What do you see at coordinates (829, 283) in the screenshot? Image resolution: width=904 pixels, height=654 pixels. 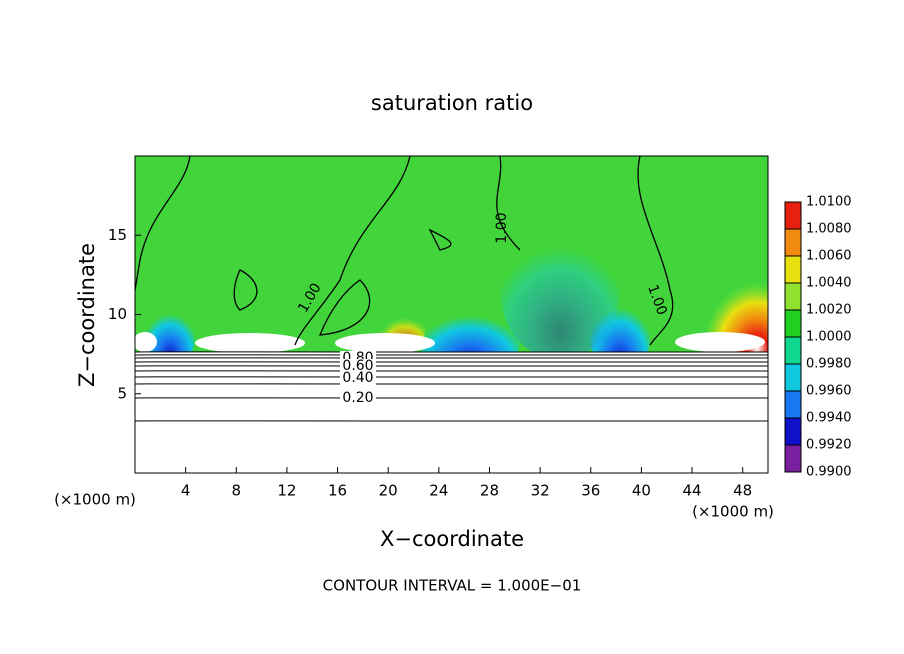 I see `colorbar-label: 1.0040` at bounding box center [829, 283].